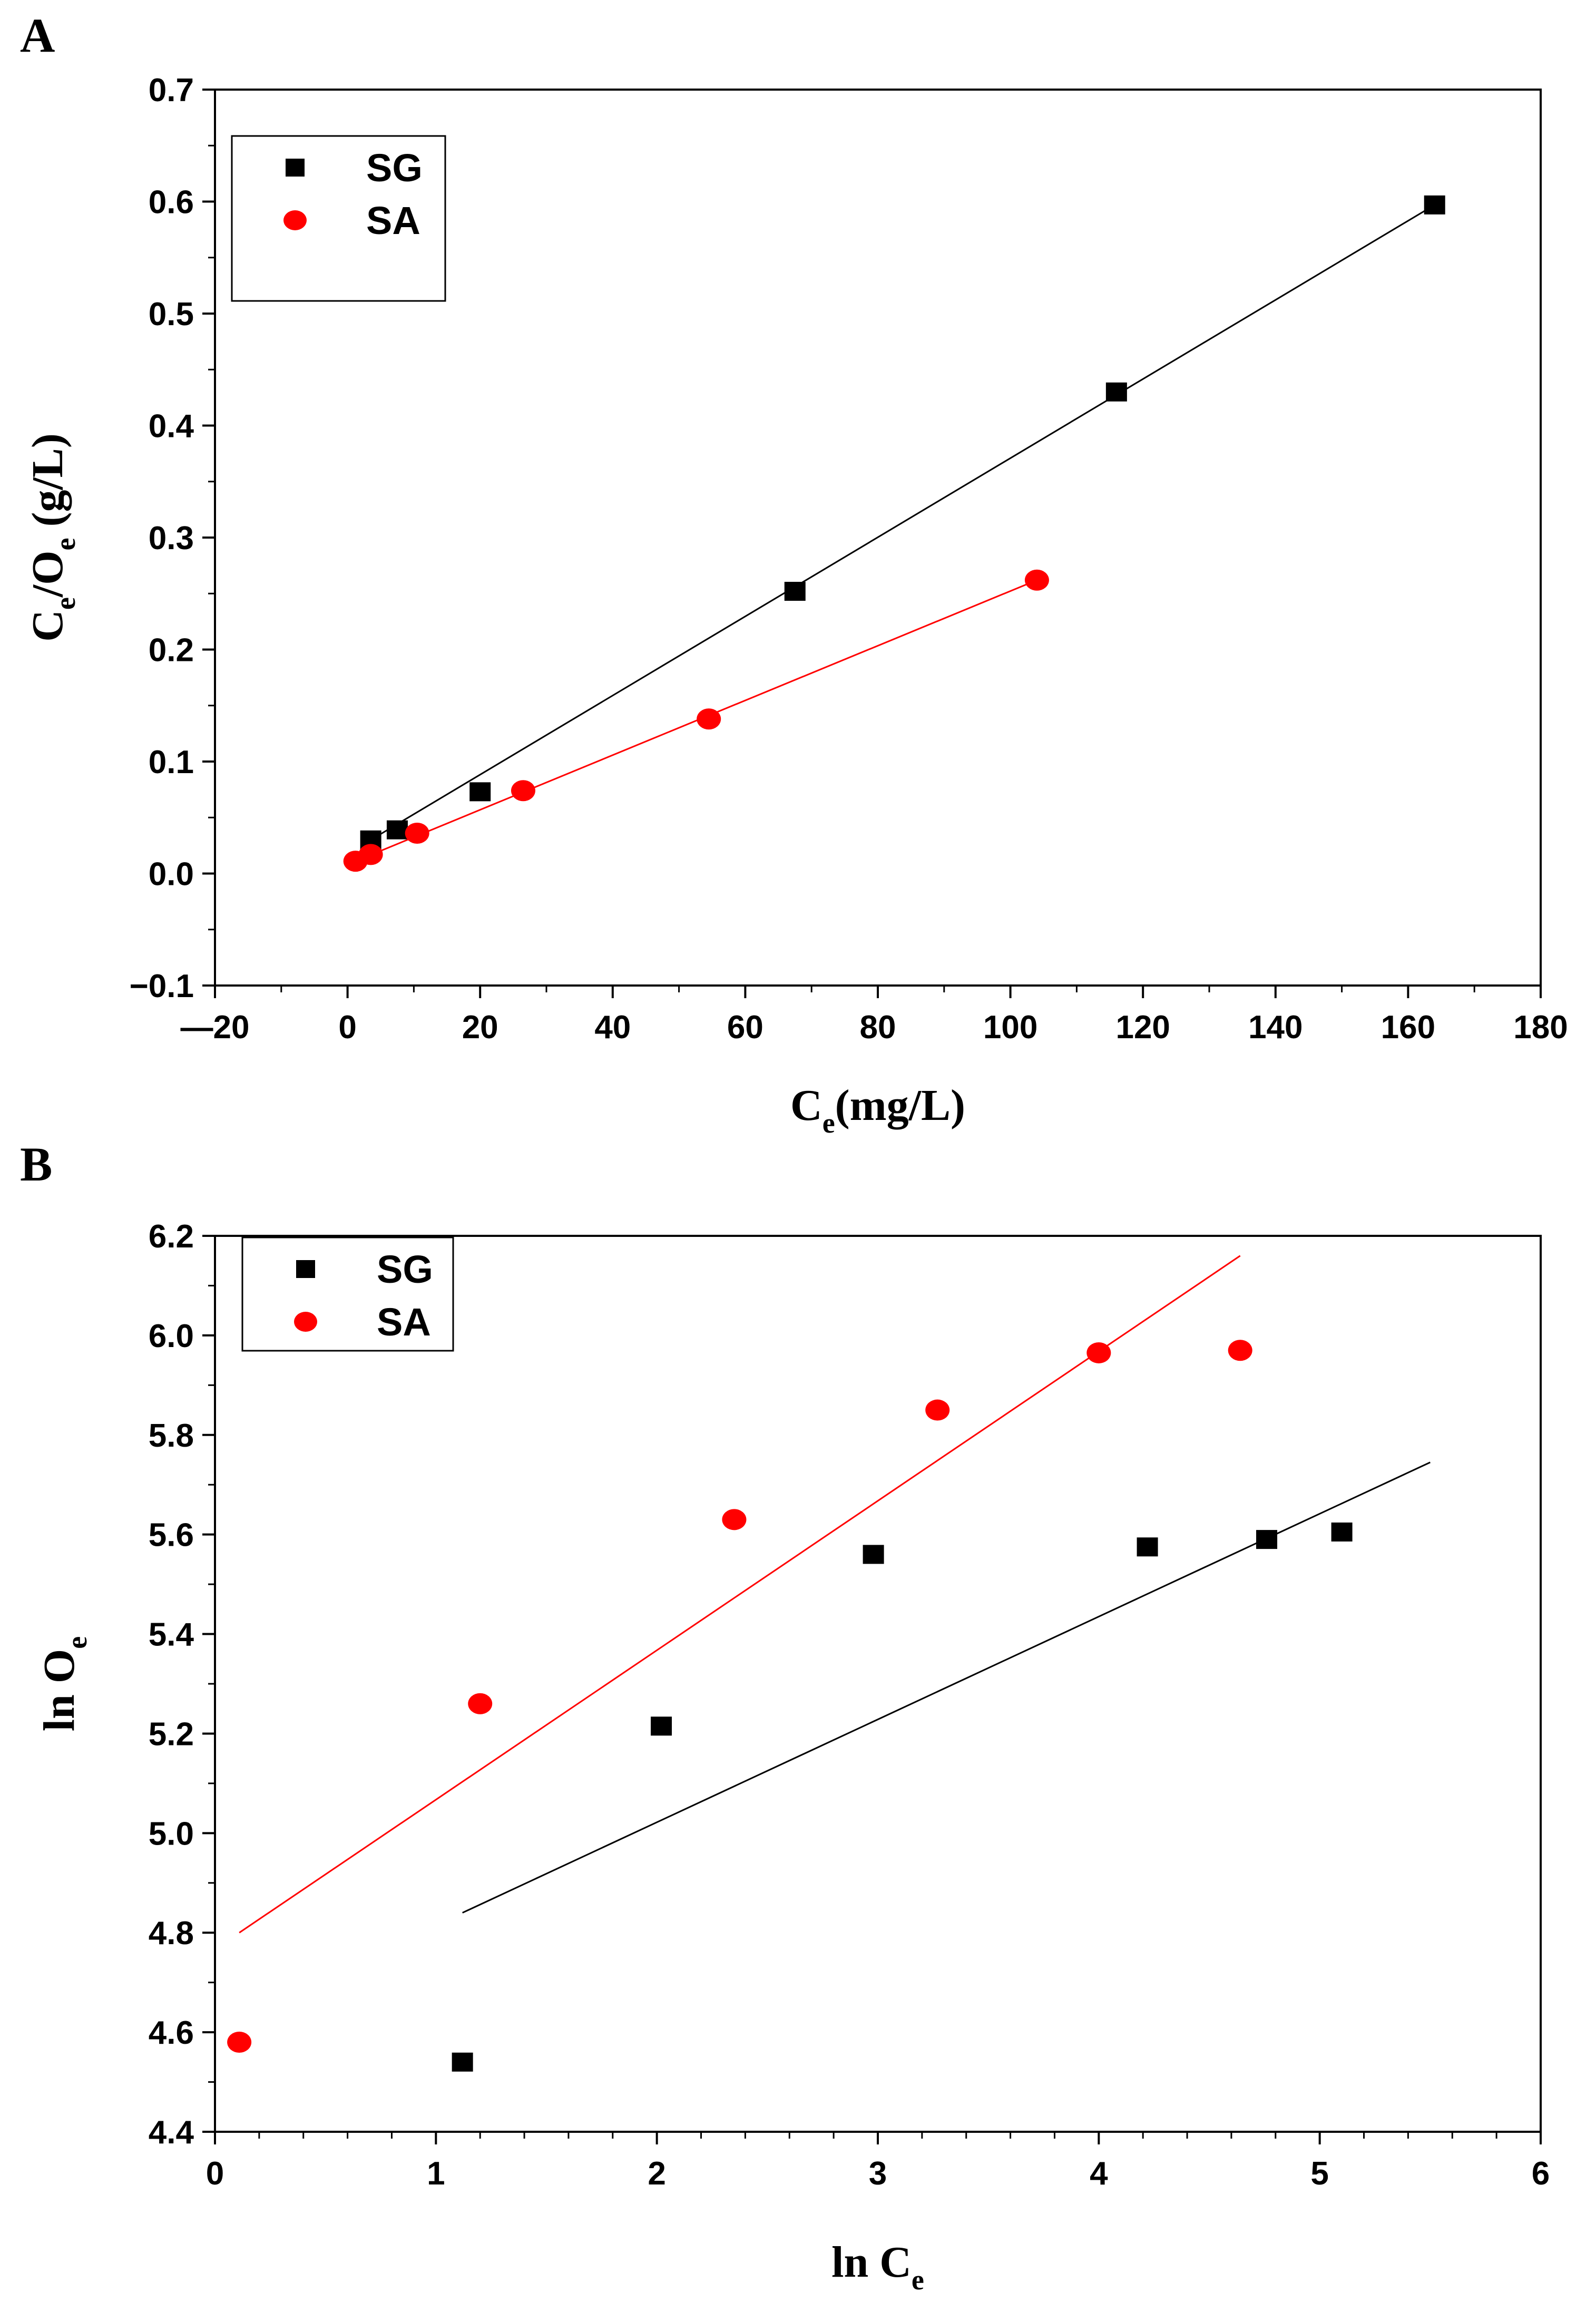 This screenshot has width=1596, height=2302. Describe the element at coordinates (171, 1237) in the screenshot. I see `y-tick-label: 6.2` at that location.